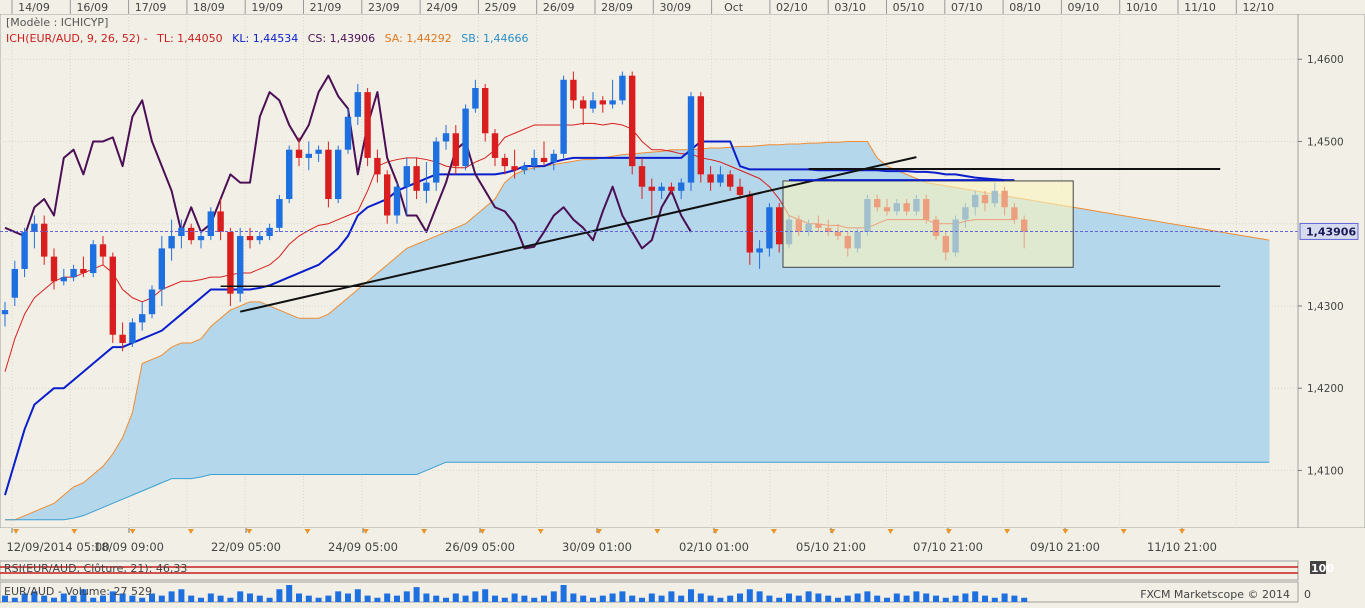  Describe the element at coordinates (418, 38) in the screenshot. I see `sa-value: SA: 1,44292` at that location.